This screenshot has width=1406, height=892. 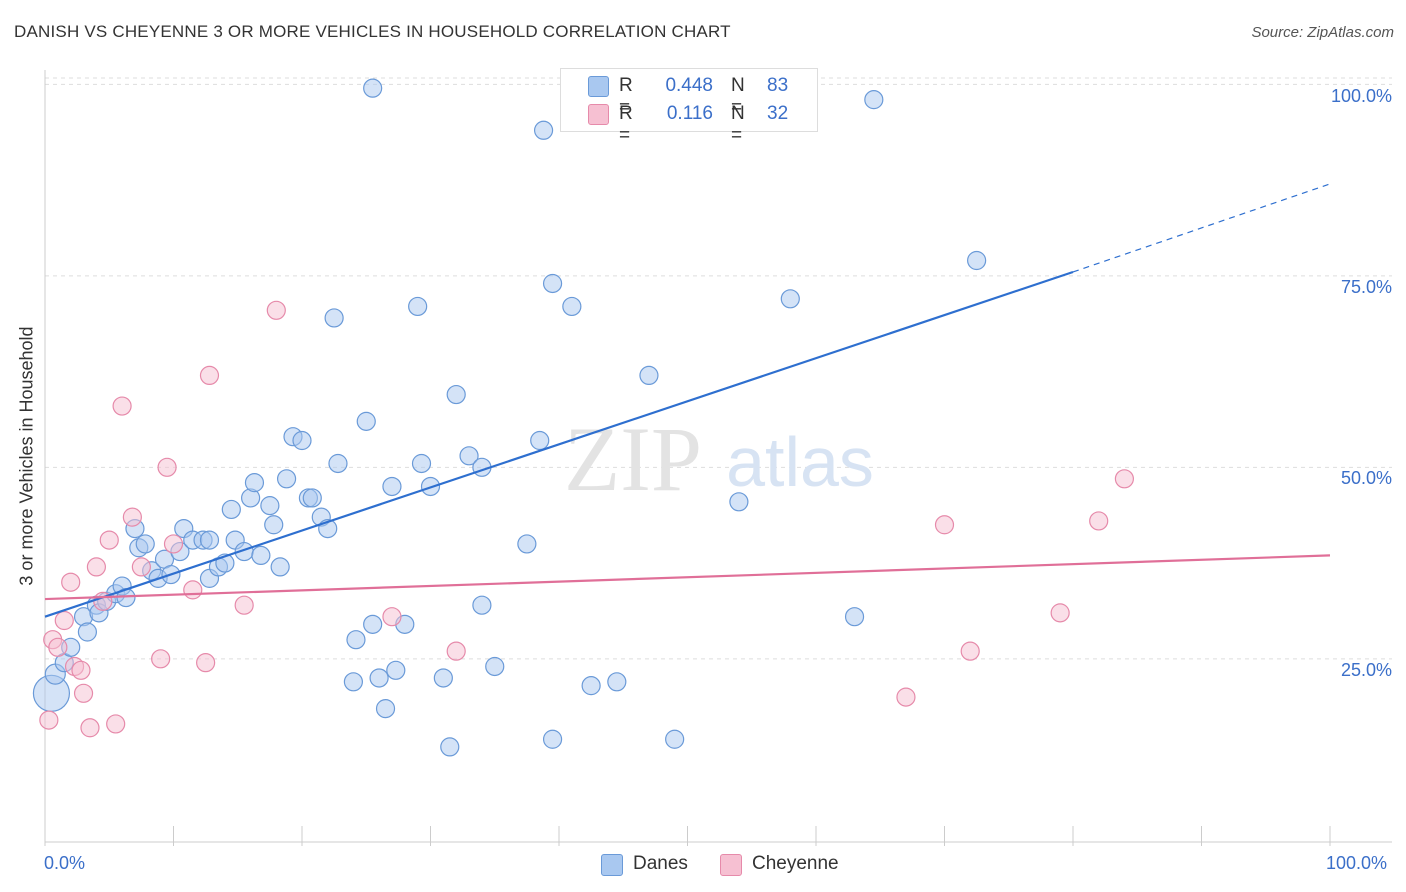 What do you see at coordinates (26, 456) in the screenshot?
I see `y-axis-label: 3 or more Vehicles in Household` at bounding box center [26, 456].